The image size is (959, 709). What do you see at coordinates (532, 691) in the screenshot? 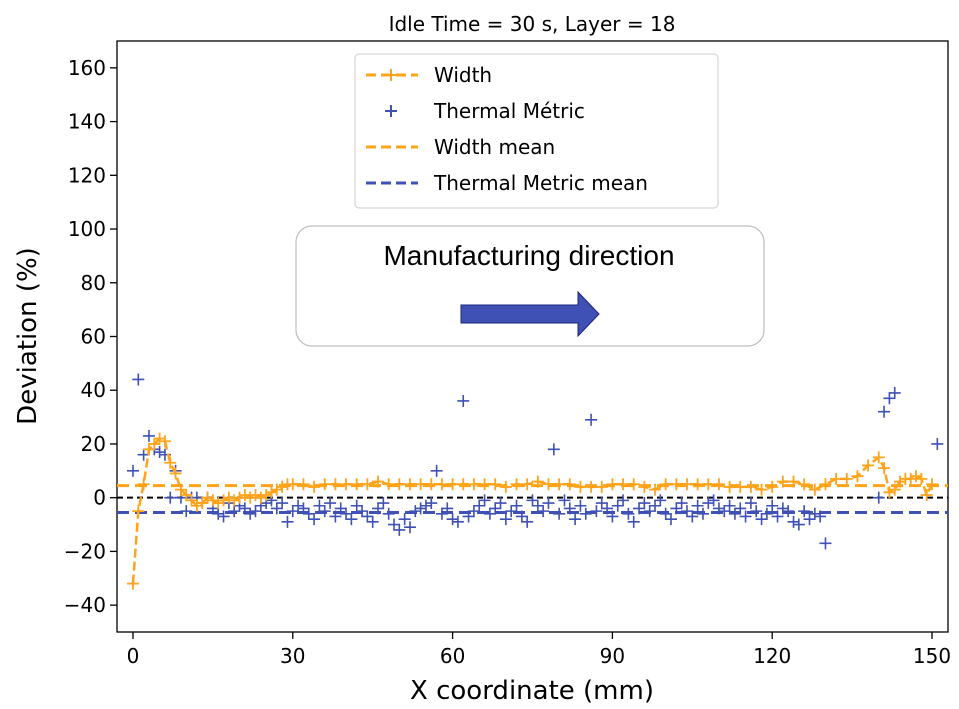
I see `x-axis-title: X coordinate (mm)` at bounding box center [532, 691].